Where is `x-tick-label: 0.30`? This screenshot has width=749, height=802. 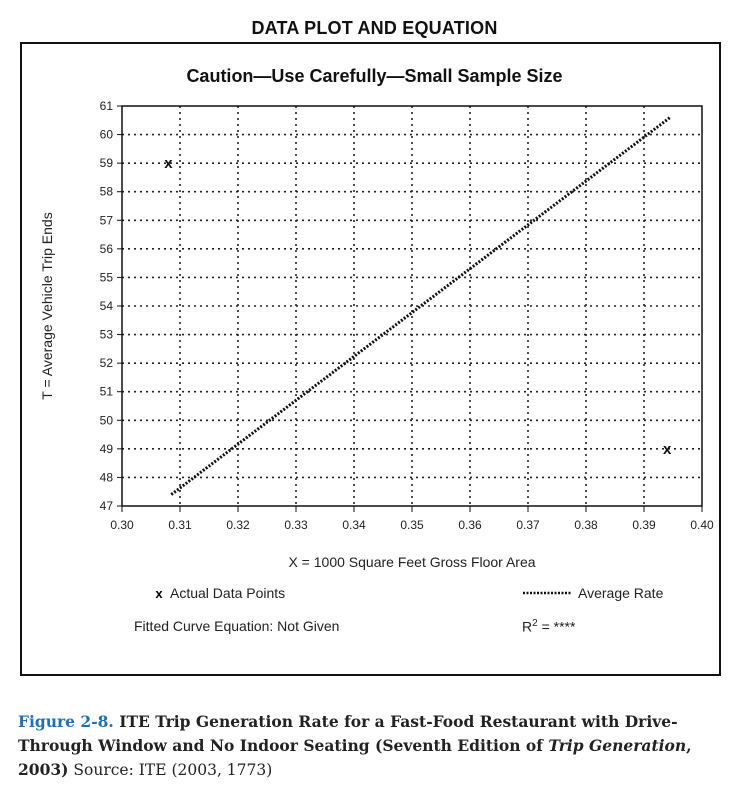
x-tick-label: 0.30 is located at coordinates (122, 525).